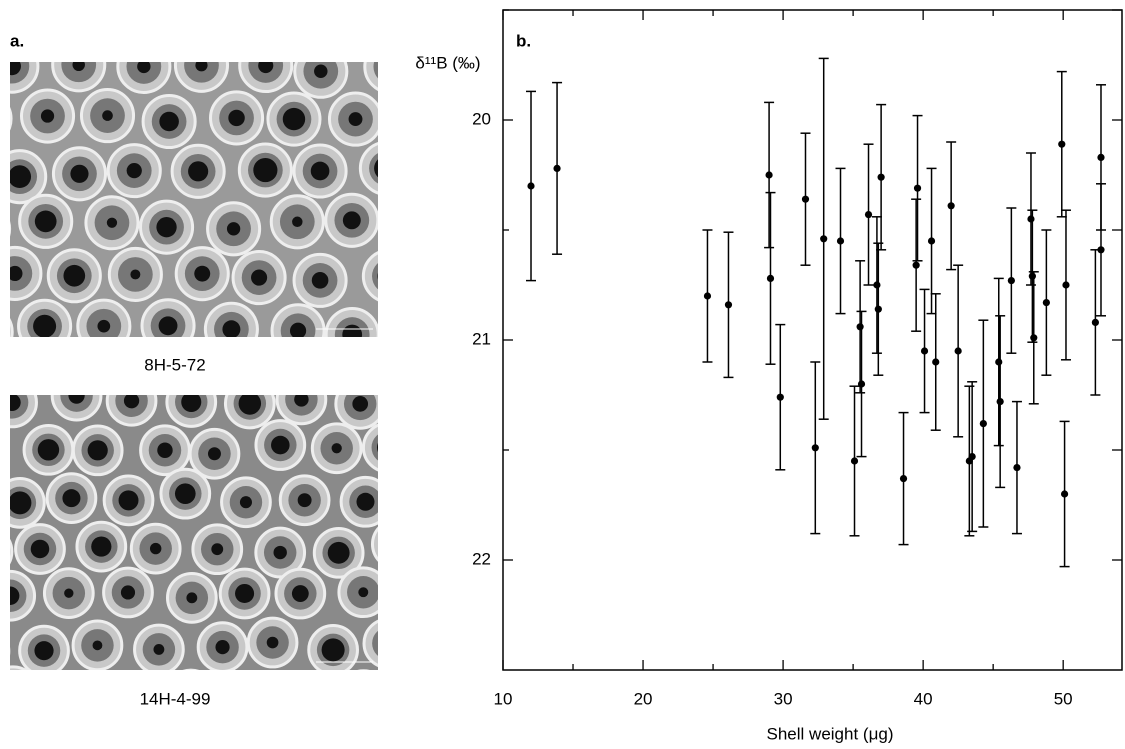 The width and height of the screenshot is (1125, 749). What do you see at coordinates (17, 40) in the screenshot?
I see `panel-label: a.` at bounding box center [17, 40].